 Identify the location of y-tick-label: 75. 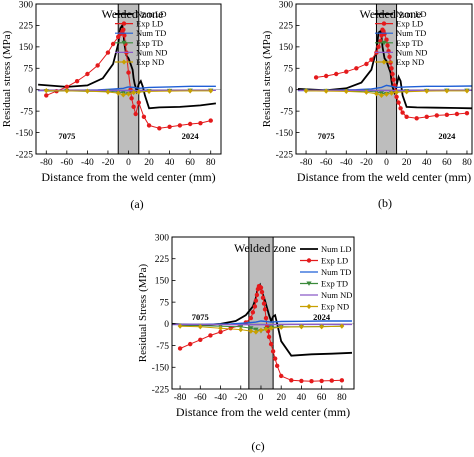
(289, 70).